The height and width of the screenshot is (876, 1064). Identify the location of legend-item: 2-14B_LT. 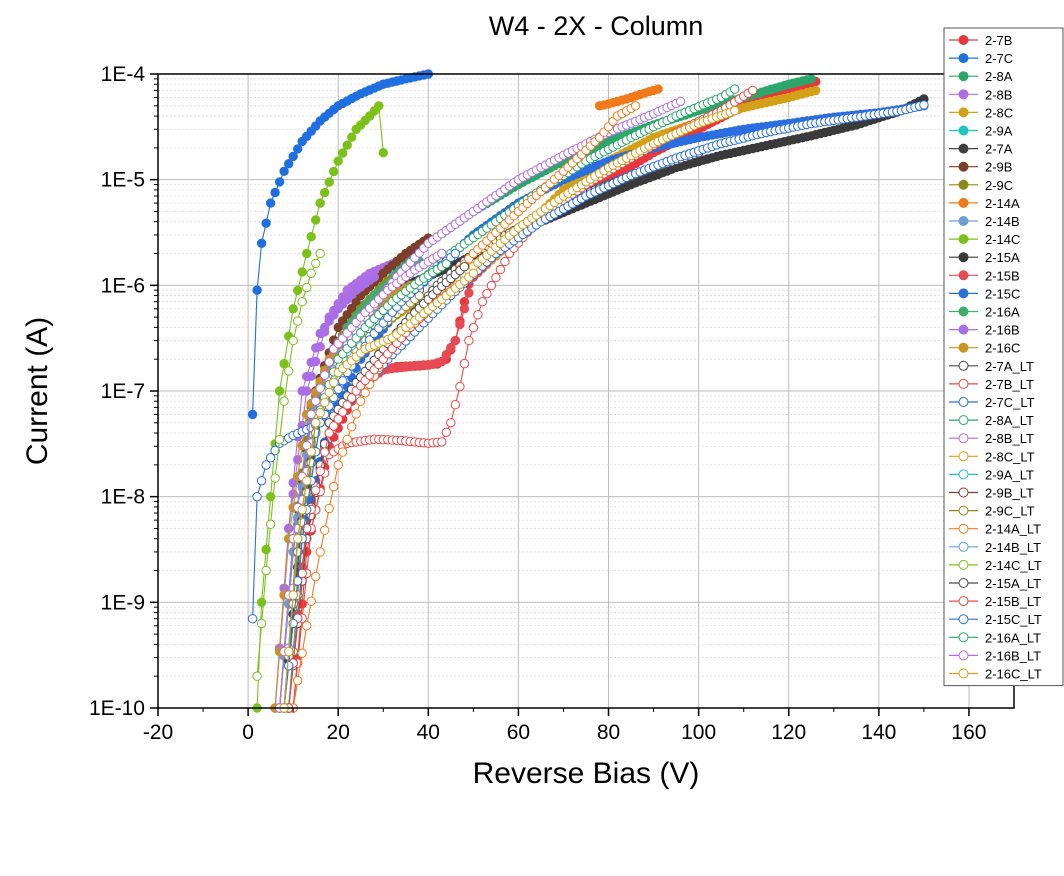
(995, 547).